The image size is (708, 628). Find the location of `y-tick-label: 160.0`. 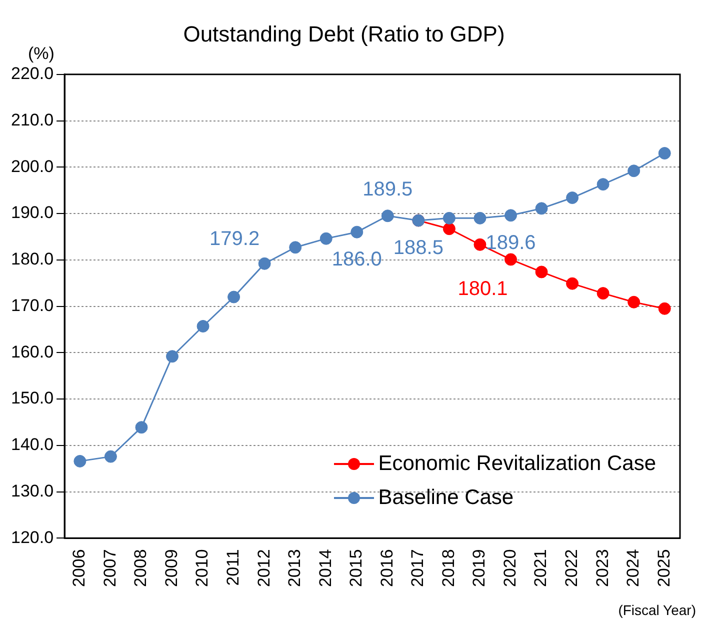

y-tick-label: 160.0 is located at coordinates (32, 352).